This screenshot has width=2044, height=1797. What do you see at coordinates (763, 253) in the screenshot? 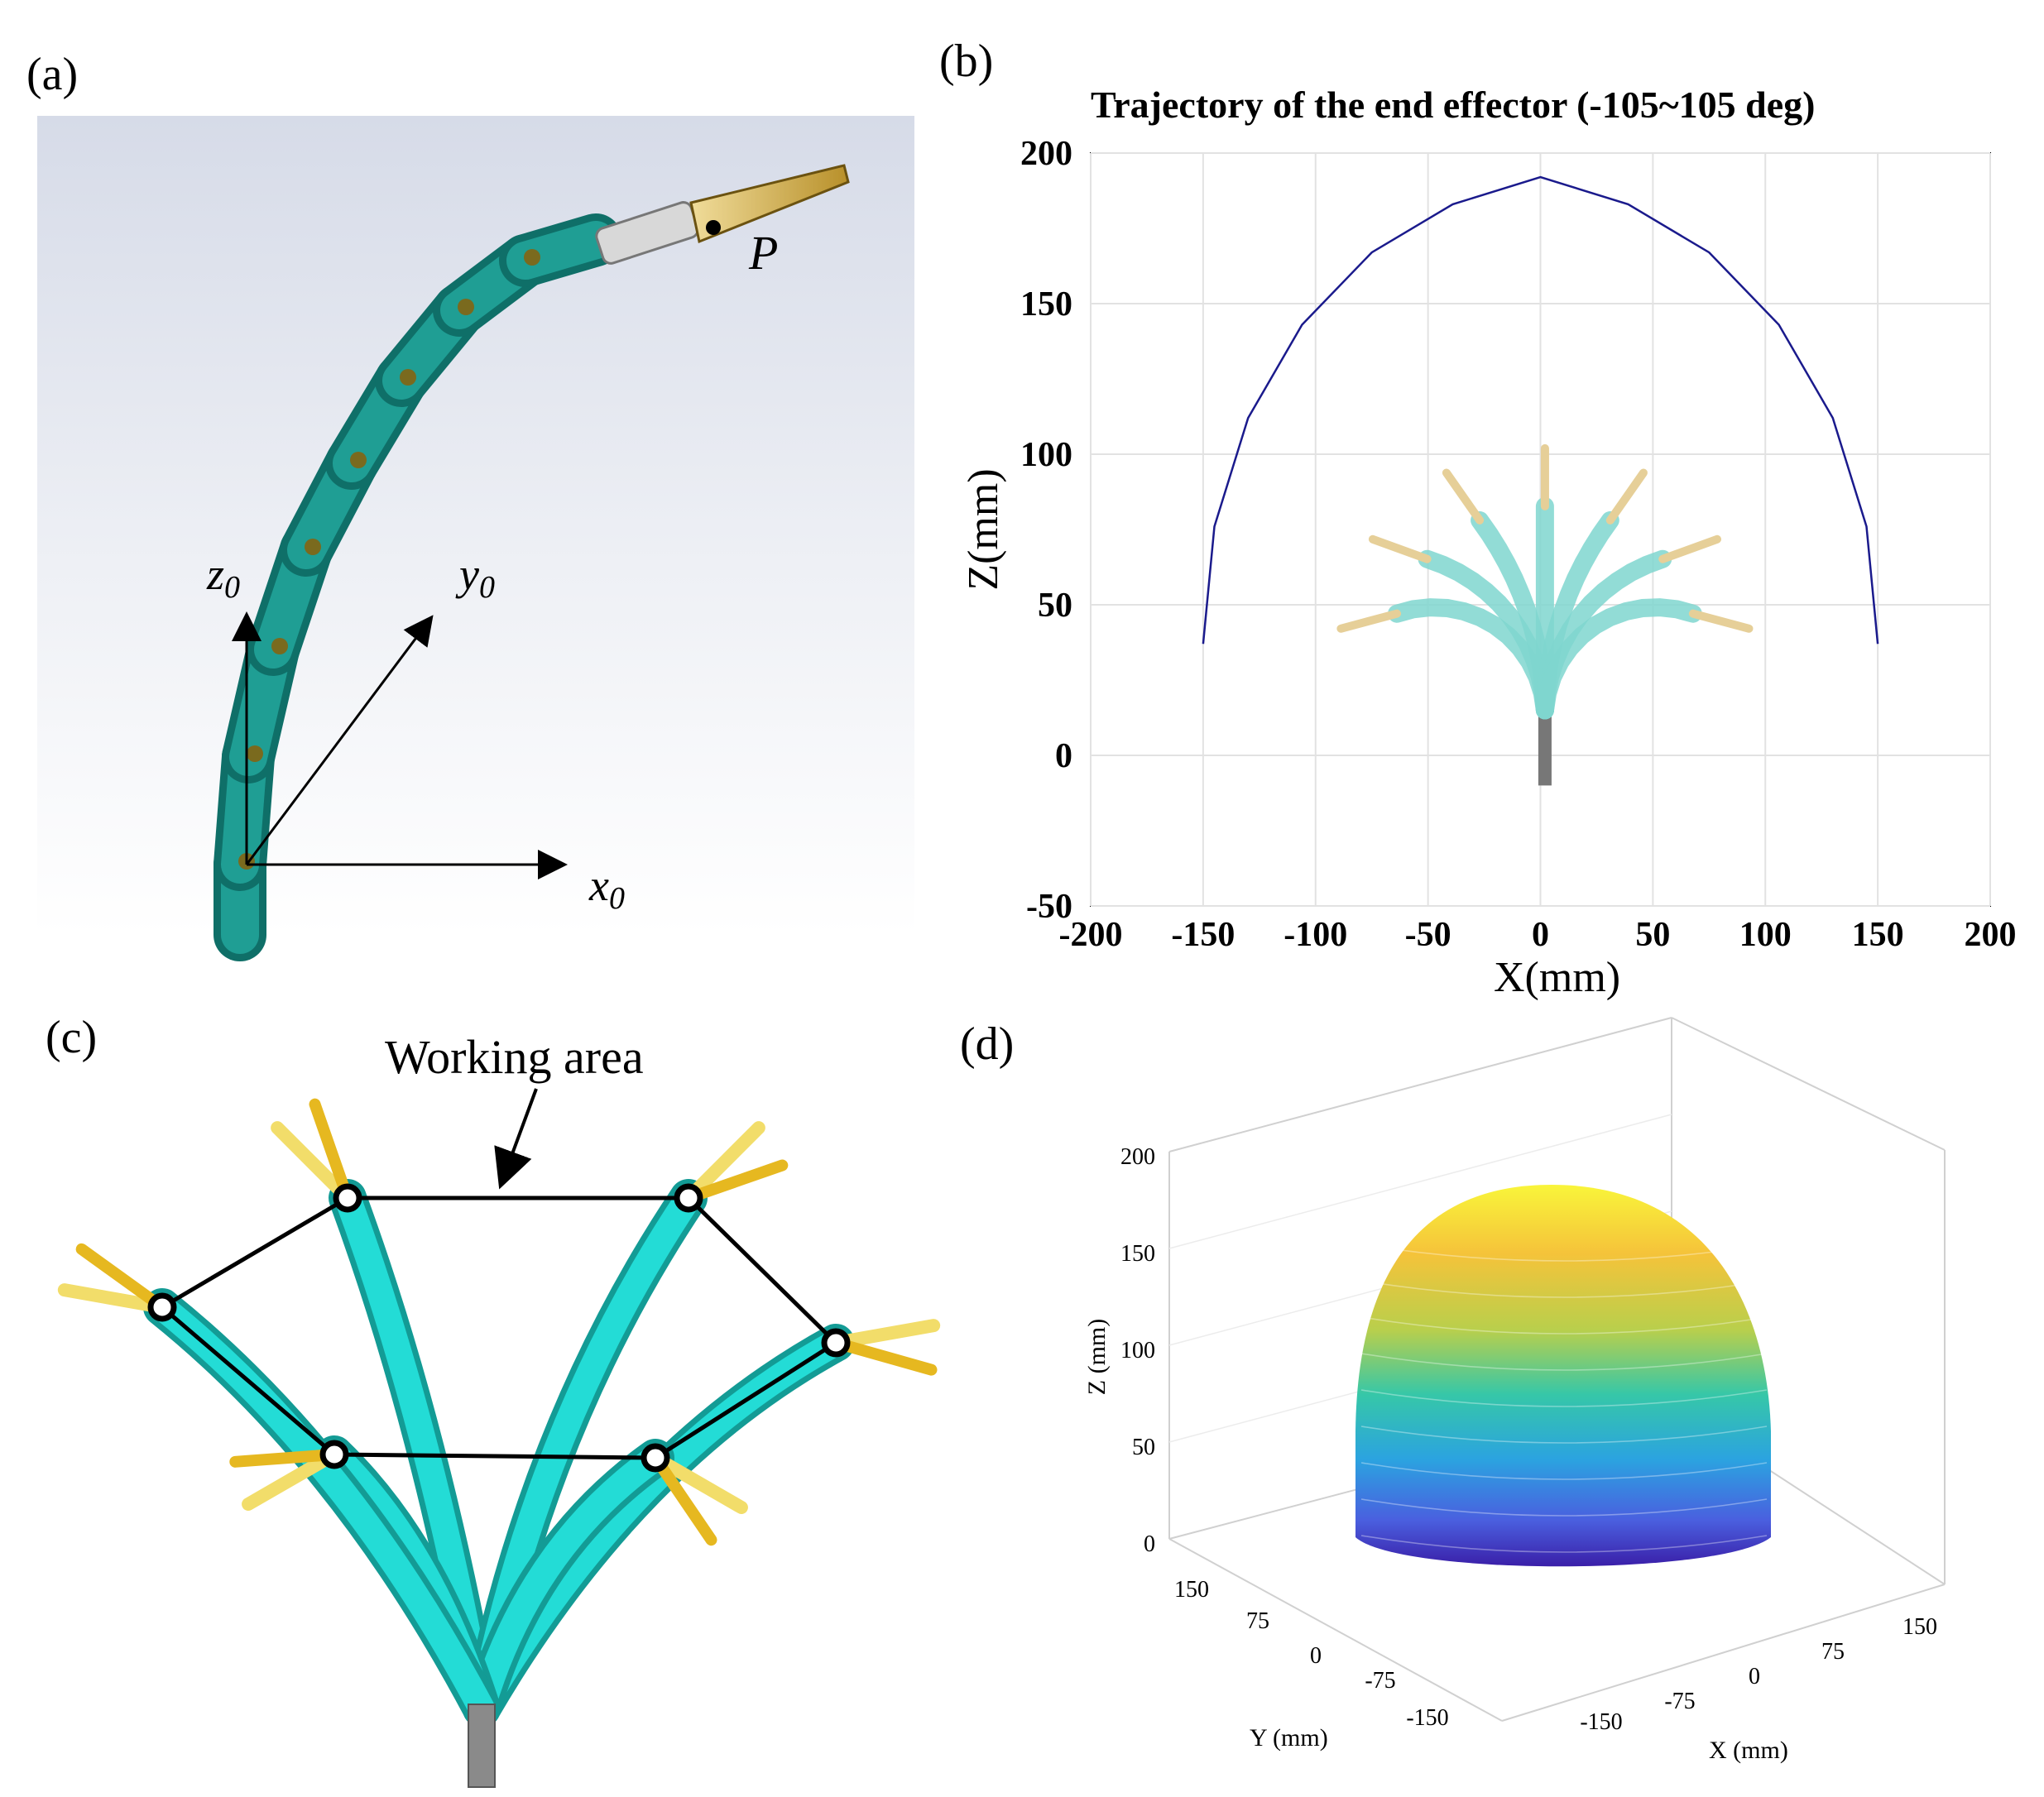
I see `point-p-label: P` at bounding box center [763, 253].